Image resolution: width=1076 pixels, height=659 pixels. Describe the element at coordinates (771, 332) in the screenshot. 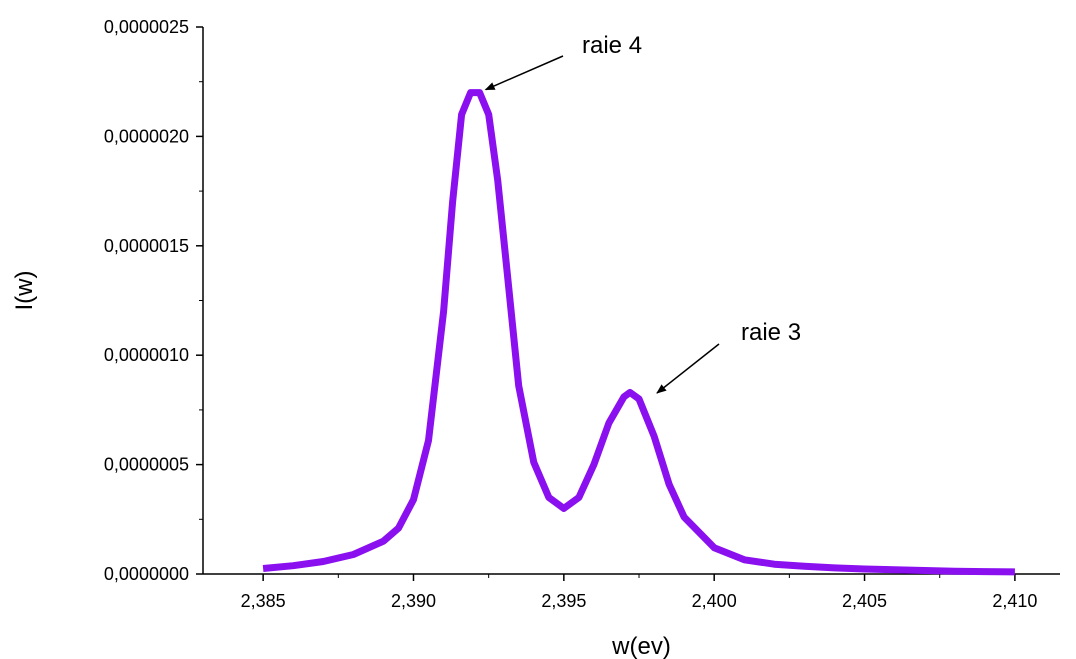

I see `annotation-raie-3: raie 3` at that location.